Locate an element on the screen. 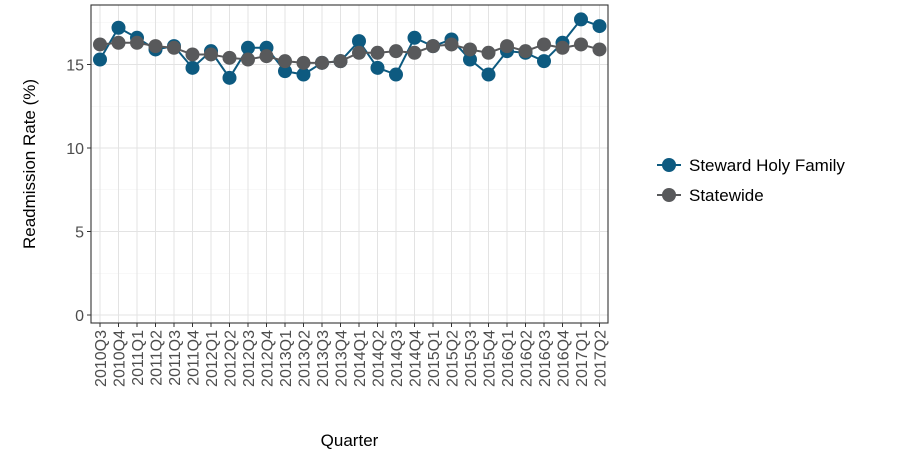 The height and width of the screenshot is (453, 901). x-tick-label: 2012Q3 is located at coordinates (249, 358).